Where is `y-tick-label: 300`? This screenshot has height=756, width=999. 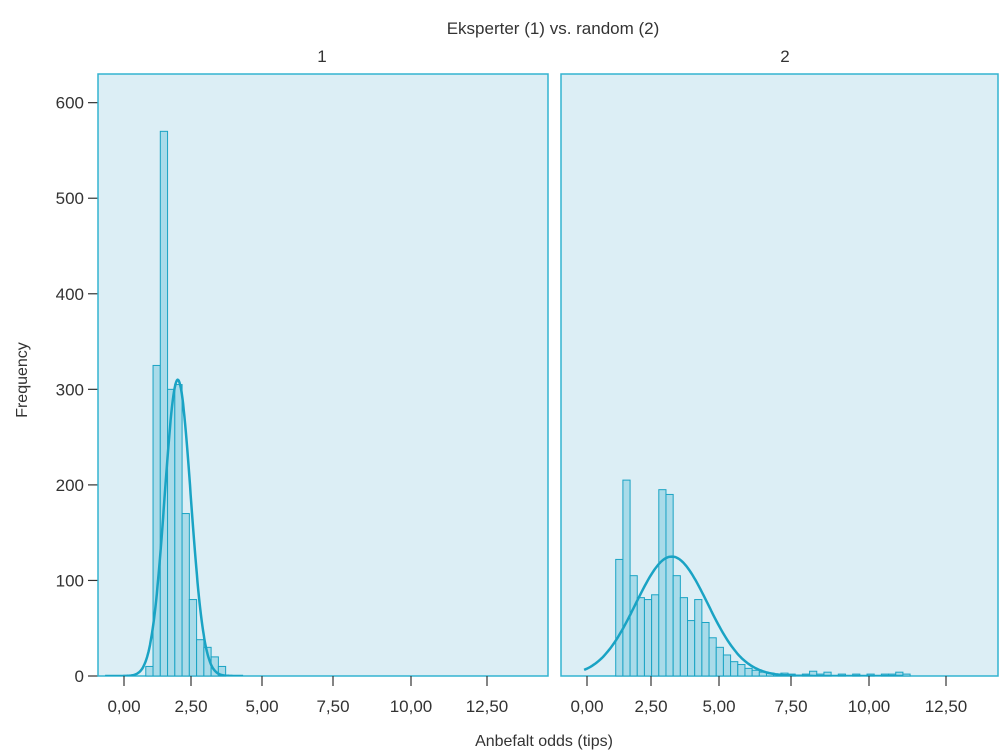
y-tick-label: 300 is located at coordinates (70, 389).